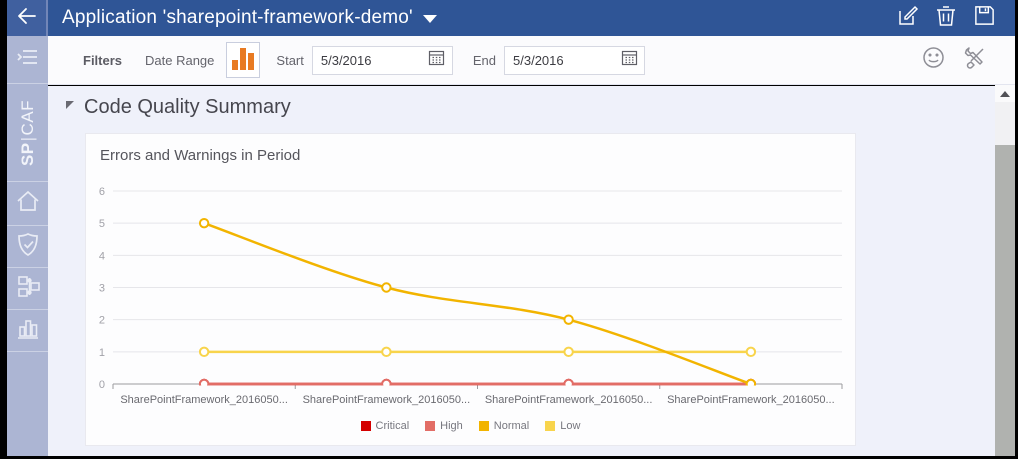 The width and height of the screenshot is (1018, 459). Describe the element at coordinates (27, 153) in the screenshot. I see `spcaf-logo-bold: SP` at that location.